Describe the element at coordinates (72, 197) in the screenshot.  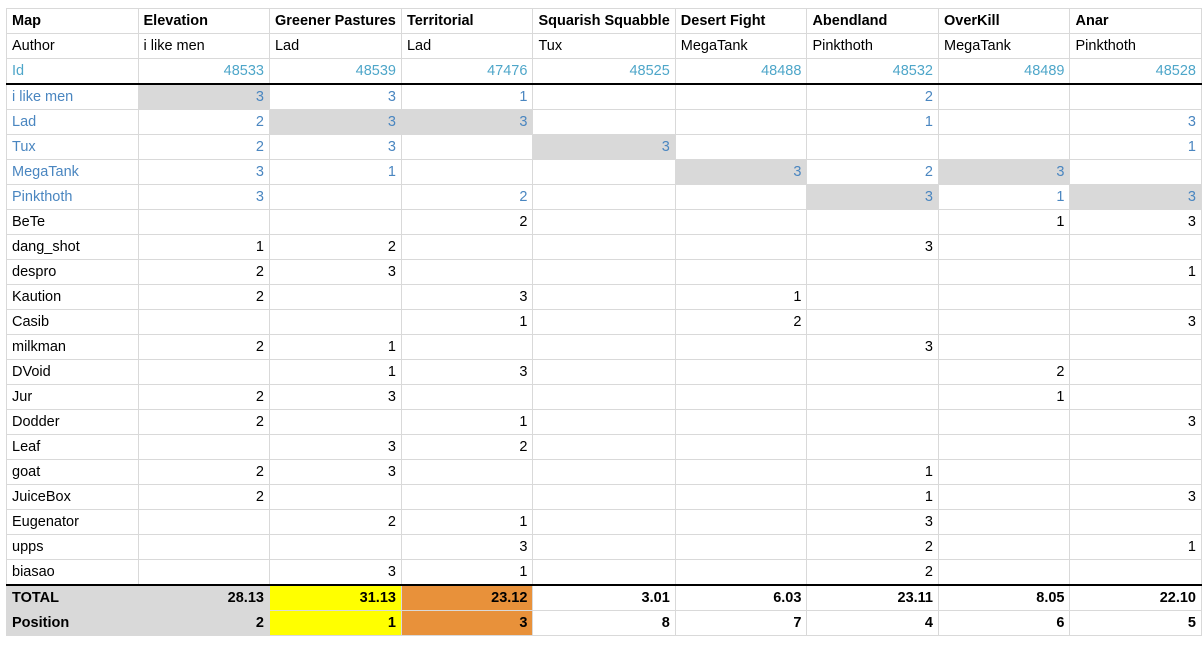
I see `voter-name-cell: Pinkthoth` at that location.